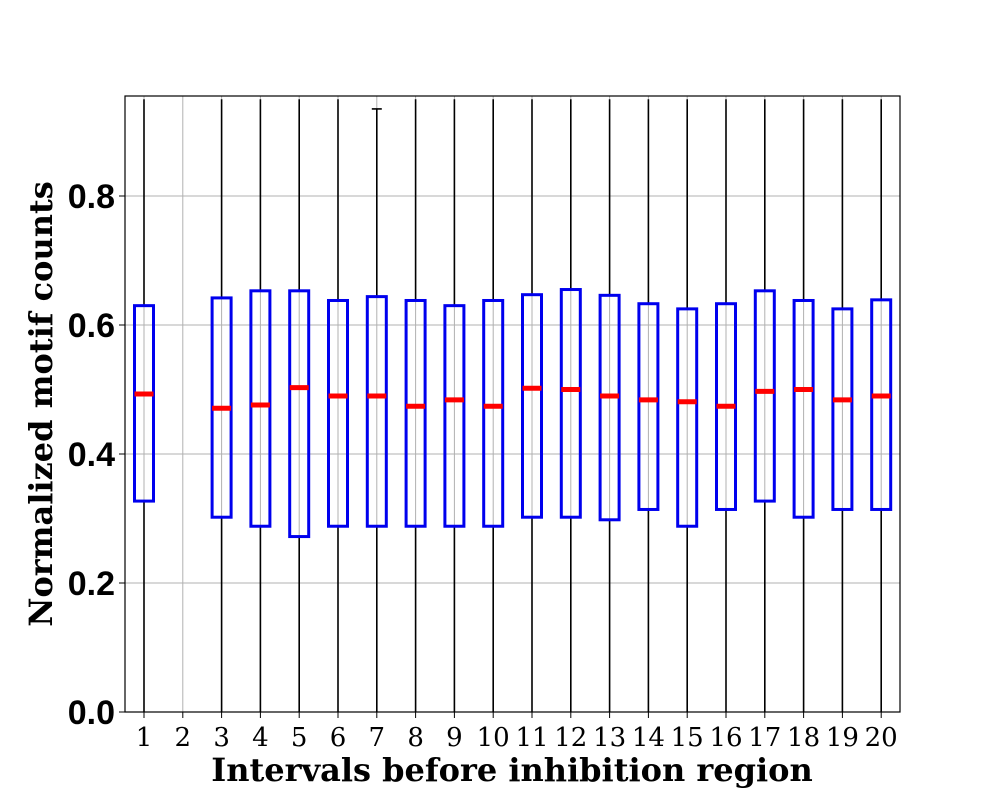 This screenshot has width=1000, height=800. Describe the element at coordinates (609, 738) in the screenshot. I see `x-tick-label: 13` at that location.